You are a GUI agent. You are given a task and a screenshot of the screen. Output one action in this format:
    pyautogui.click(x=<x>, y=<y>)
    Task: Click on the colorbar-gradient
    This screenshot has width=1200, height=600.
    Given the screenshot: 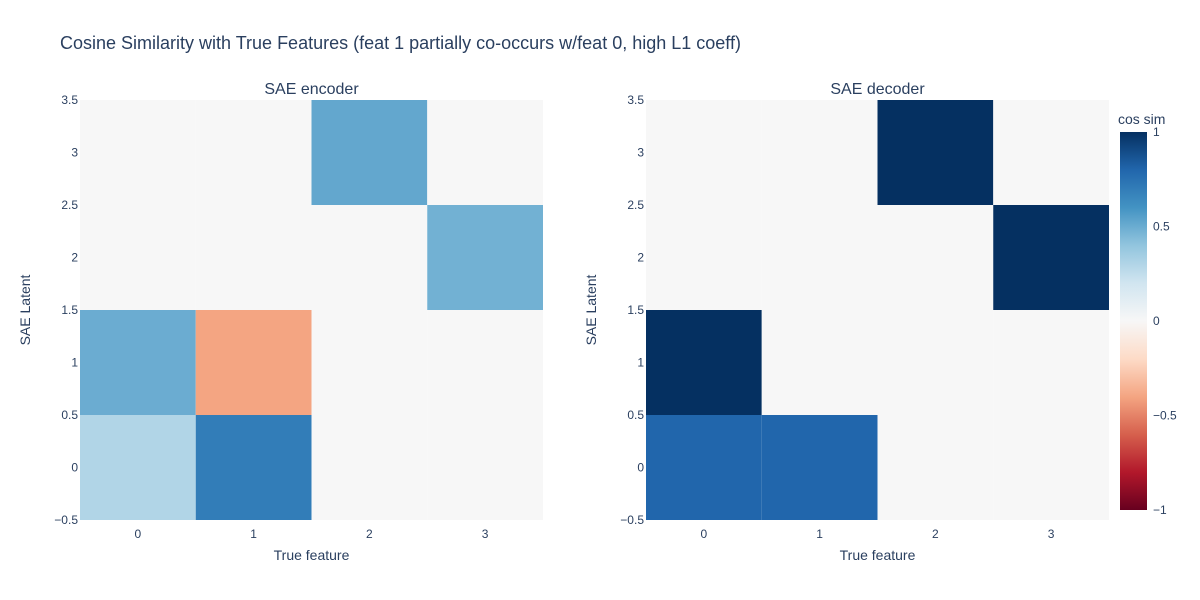 What is the action you would take?
    pyautogui.click(x=1133, y=321)
    